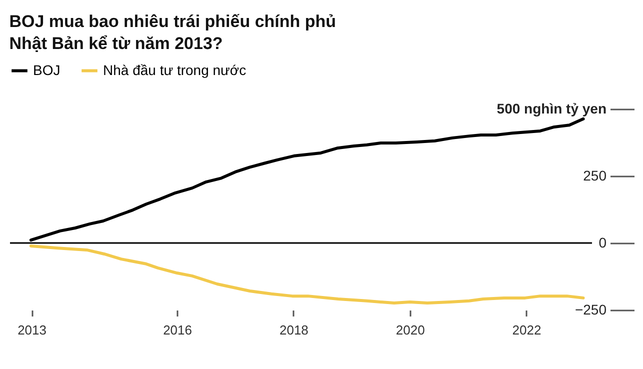  I want to click on y-tick-label: 0, so click(602, 242).